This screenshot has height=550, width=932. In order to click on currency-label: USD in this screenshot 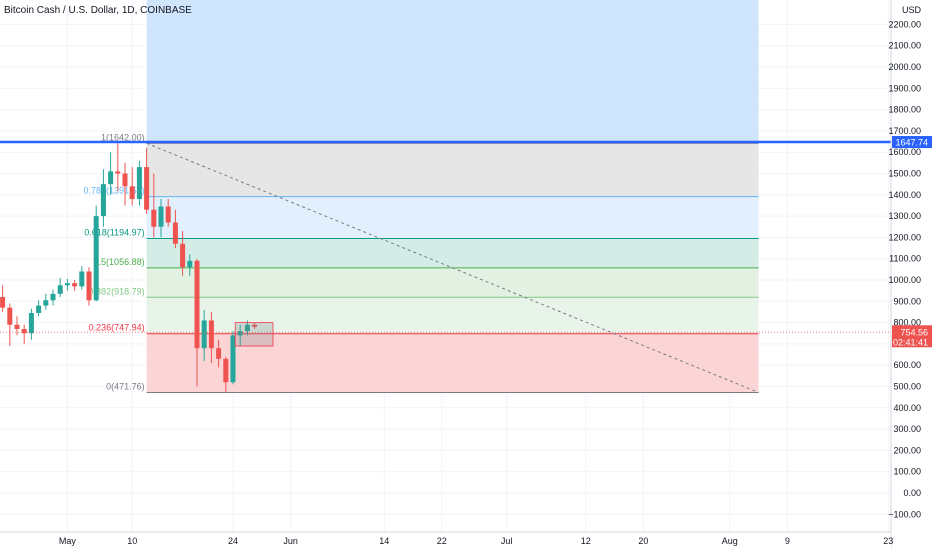, I will do `click(912, 10)`.